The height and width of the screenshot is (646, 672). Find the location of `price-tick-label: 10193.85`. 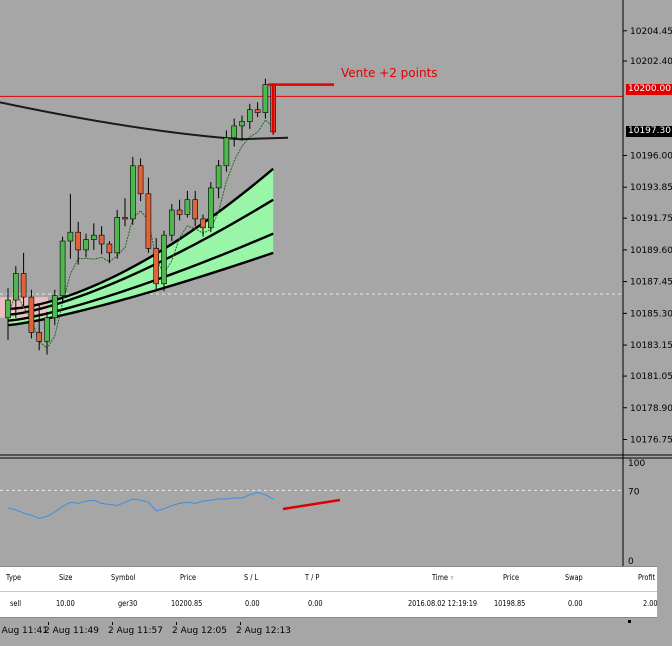

price-tick-label: 10193.85 is located at coordinates (651, 188).